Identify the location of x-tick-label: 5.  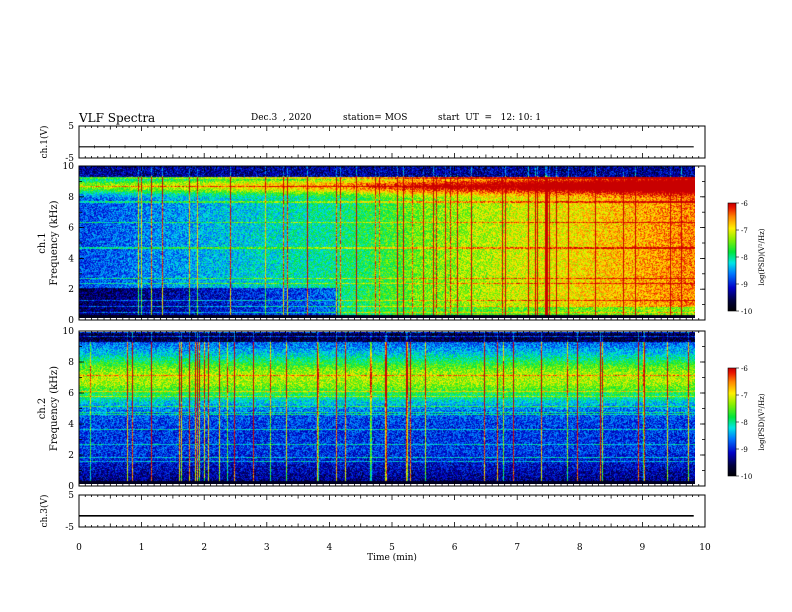
(392, 548).